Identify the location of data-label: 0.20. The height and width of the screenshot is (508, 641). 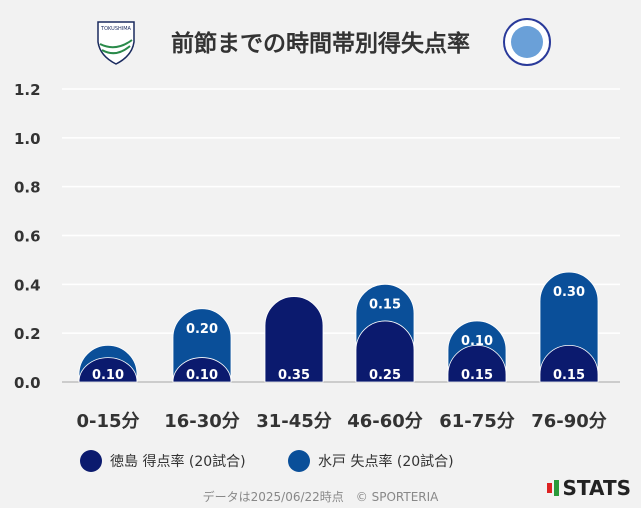
(202, 329).